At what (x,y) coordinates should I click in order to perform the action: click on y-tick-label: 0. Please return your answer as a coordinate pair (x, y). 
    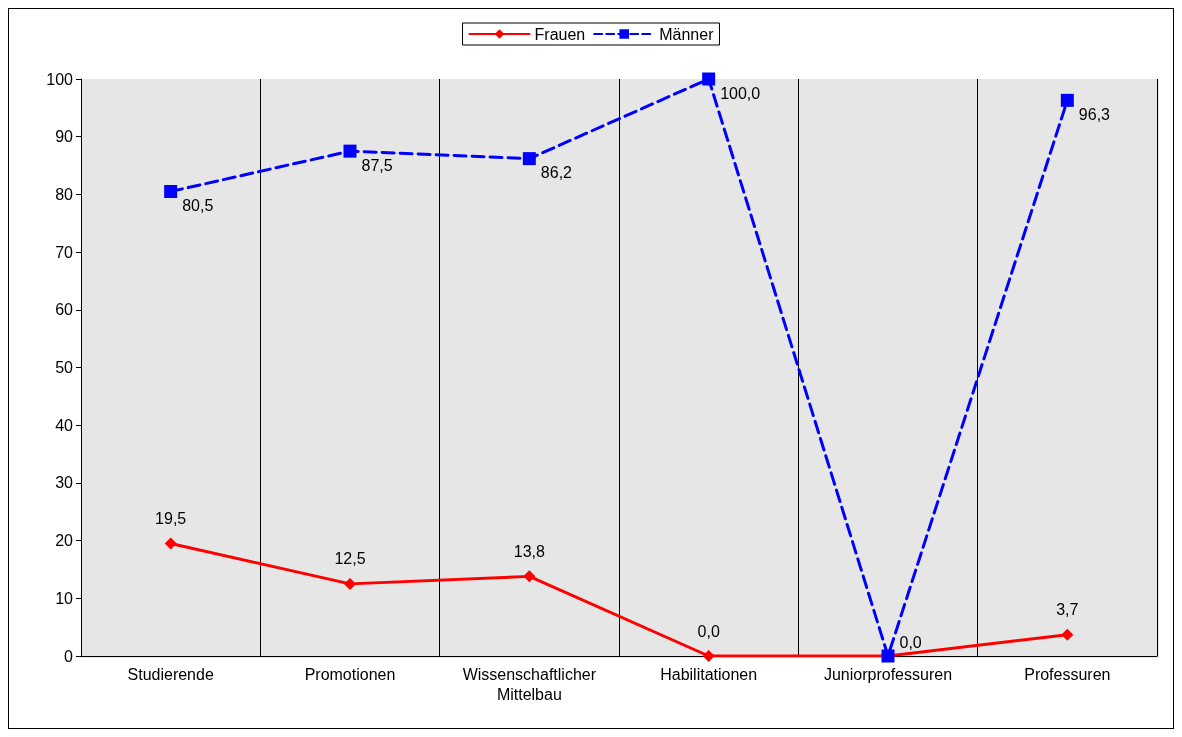
    Looking at the image, I should click on (69, 656).